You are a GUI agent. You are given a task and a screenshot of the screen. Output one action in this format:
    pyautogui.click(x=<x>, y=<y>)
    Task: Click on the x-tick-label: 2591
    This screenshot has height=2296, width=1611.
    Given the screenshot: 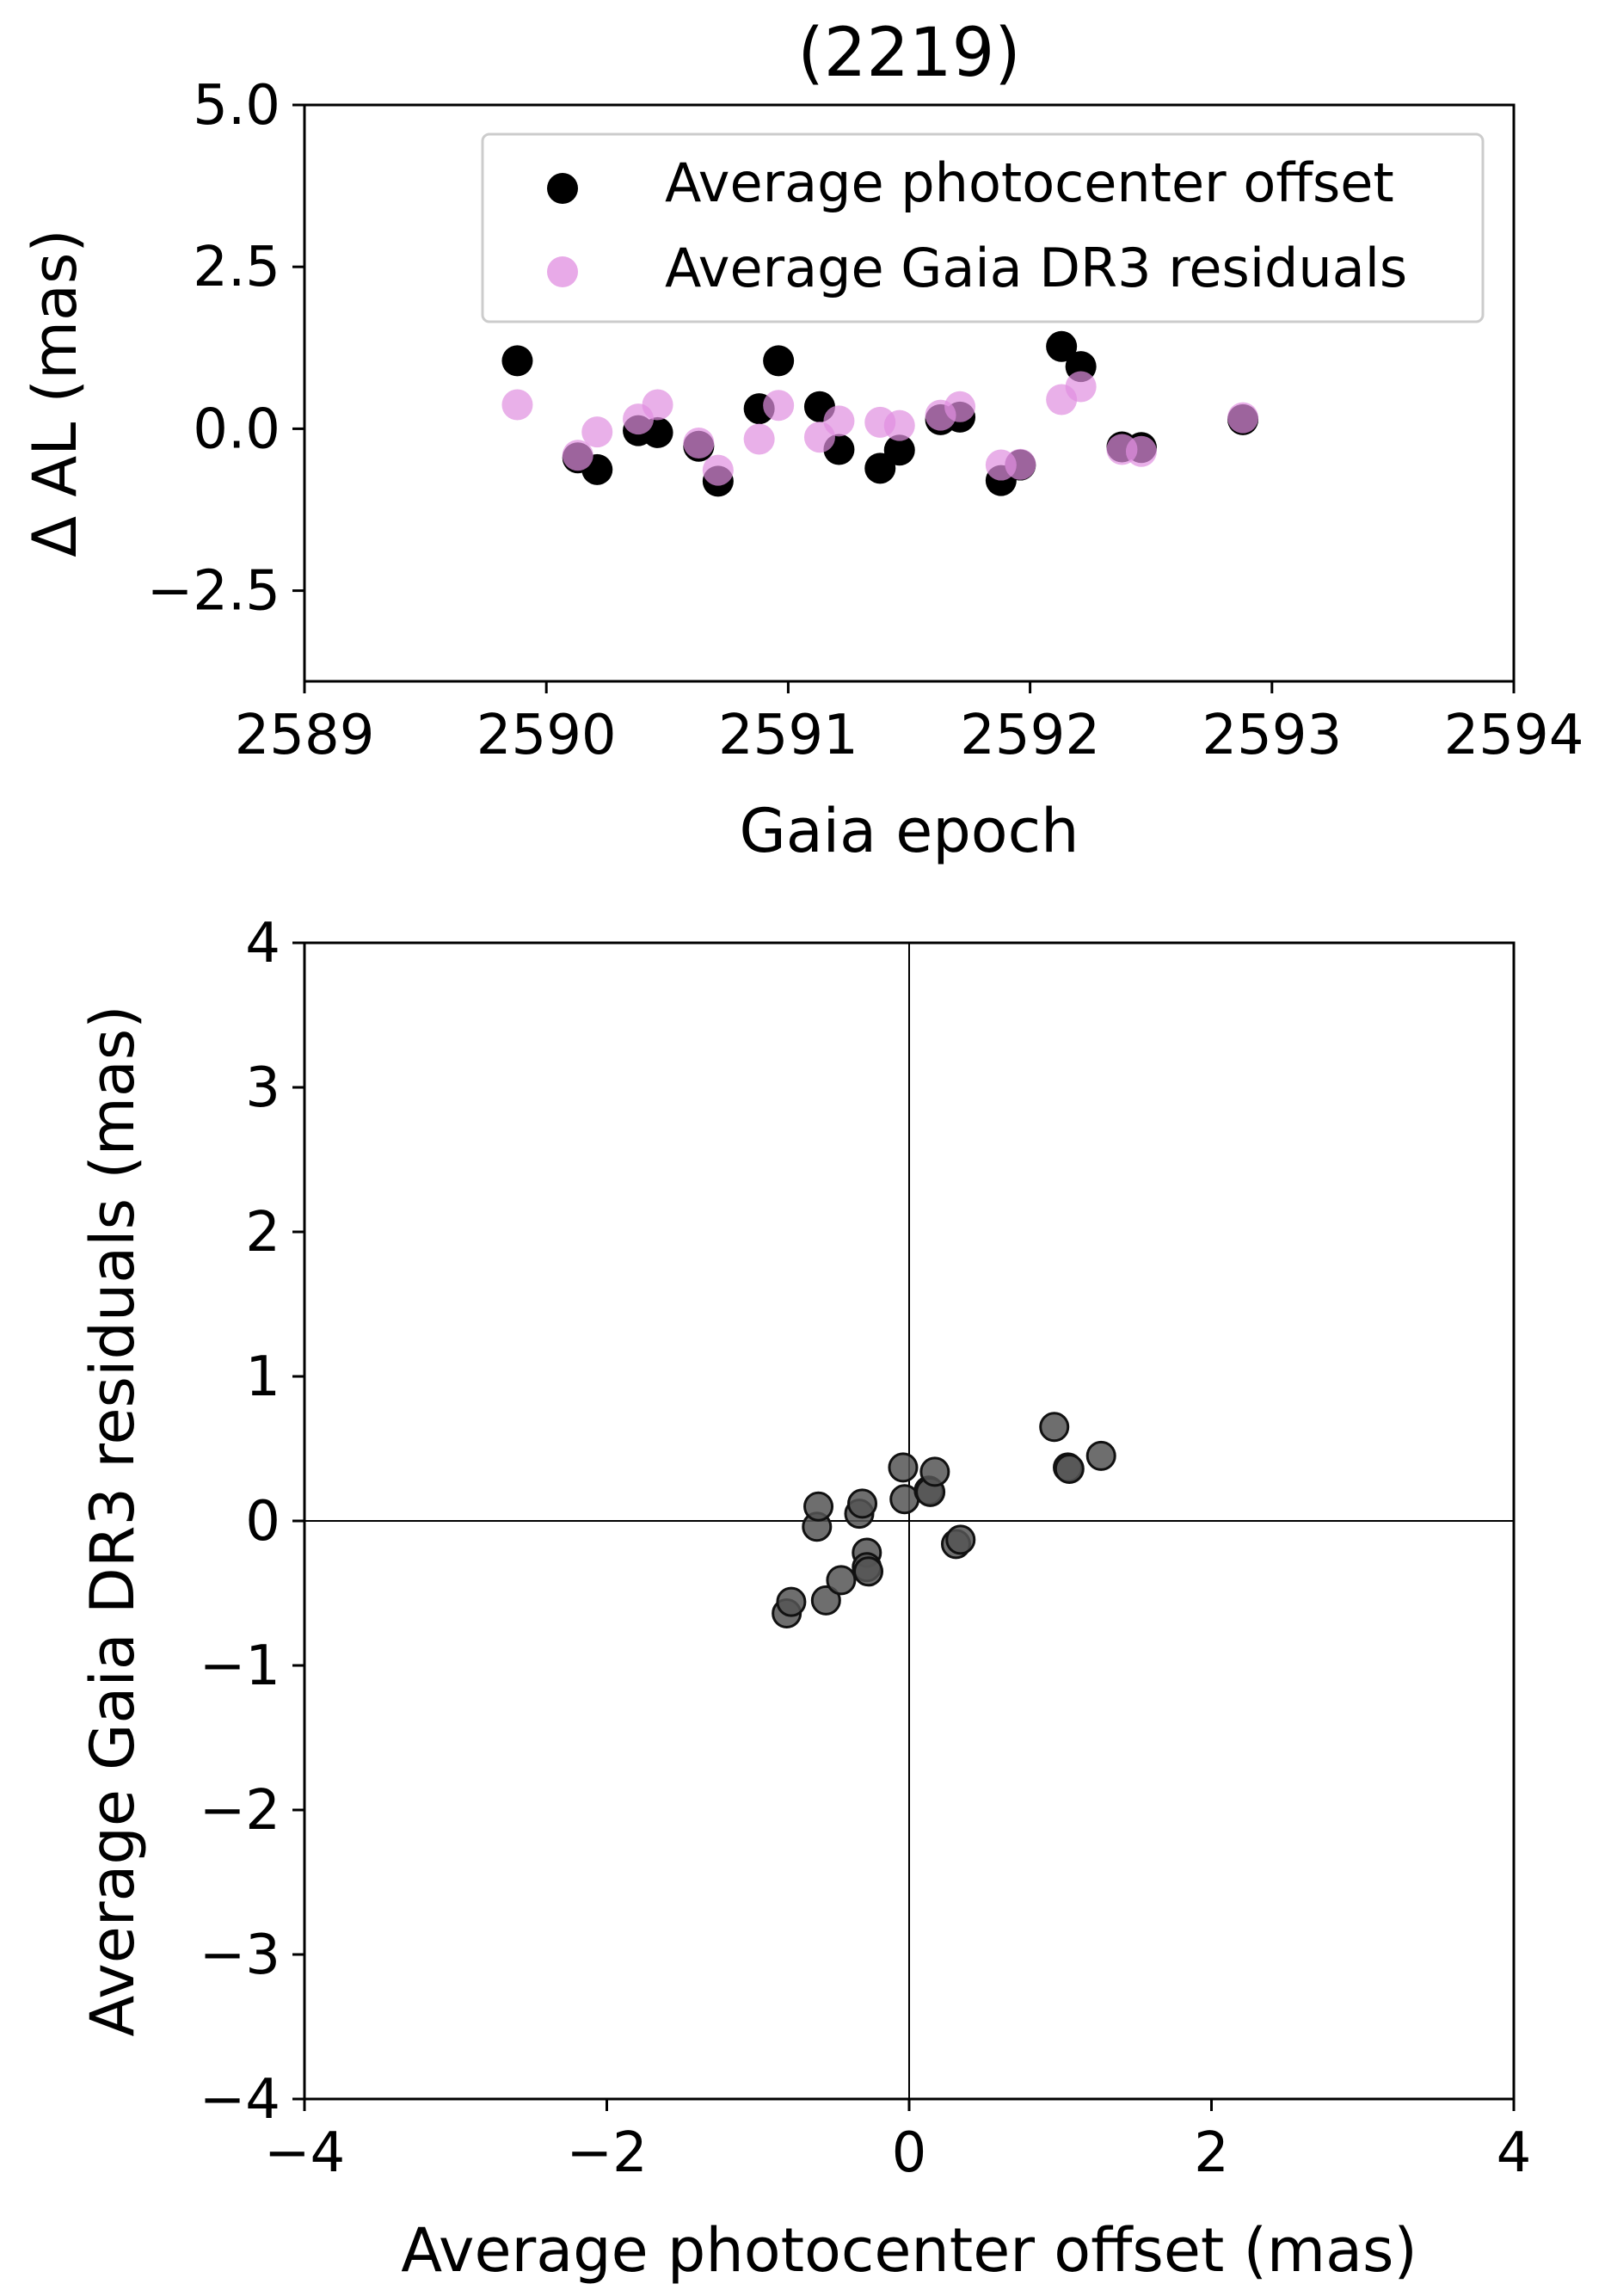 What is the action you would take?
    pyautogui.click(x=788, y=735)
    